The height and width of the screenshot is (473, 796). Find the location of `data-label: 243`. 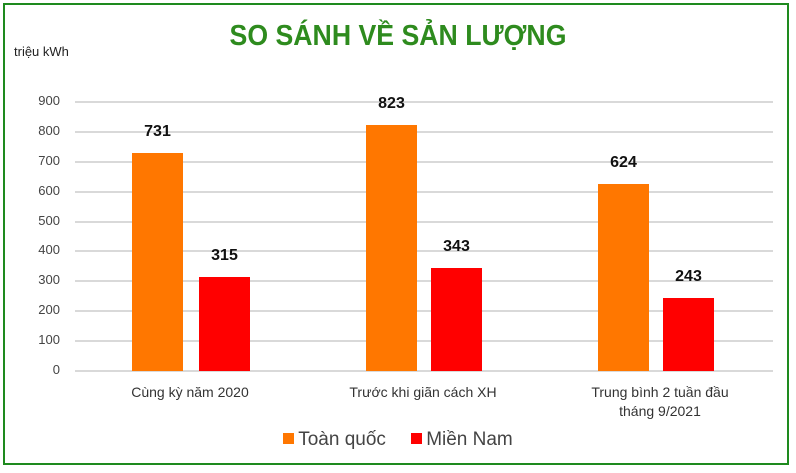

data-label: 243 is located at coordinates (688, 277).